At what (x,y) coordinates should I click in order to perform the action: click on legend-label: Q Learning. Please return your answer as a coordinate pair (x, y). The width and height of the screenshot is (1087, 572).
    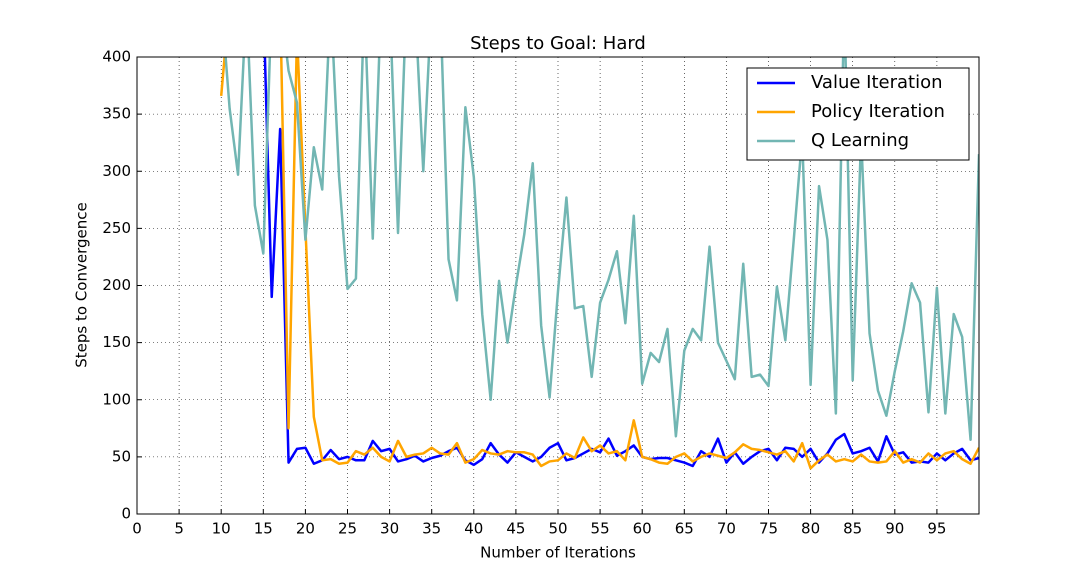
    Looking at the image, I should click on (860, 140).